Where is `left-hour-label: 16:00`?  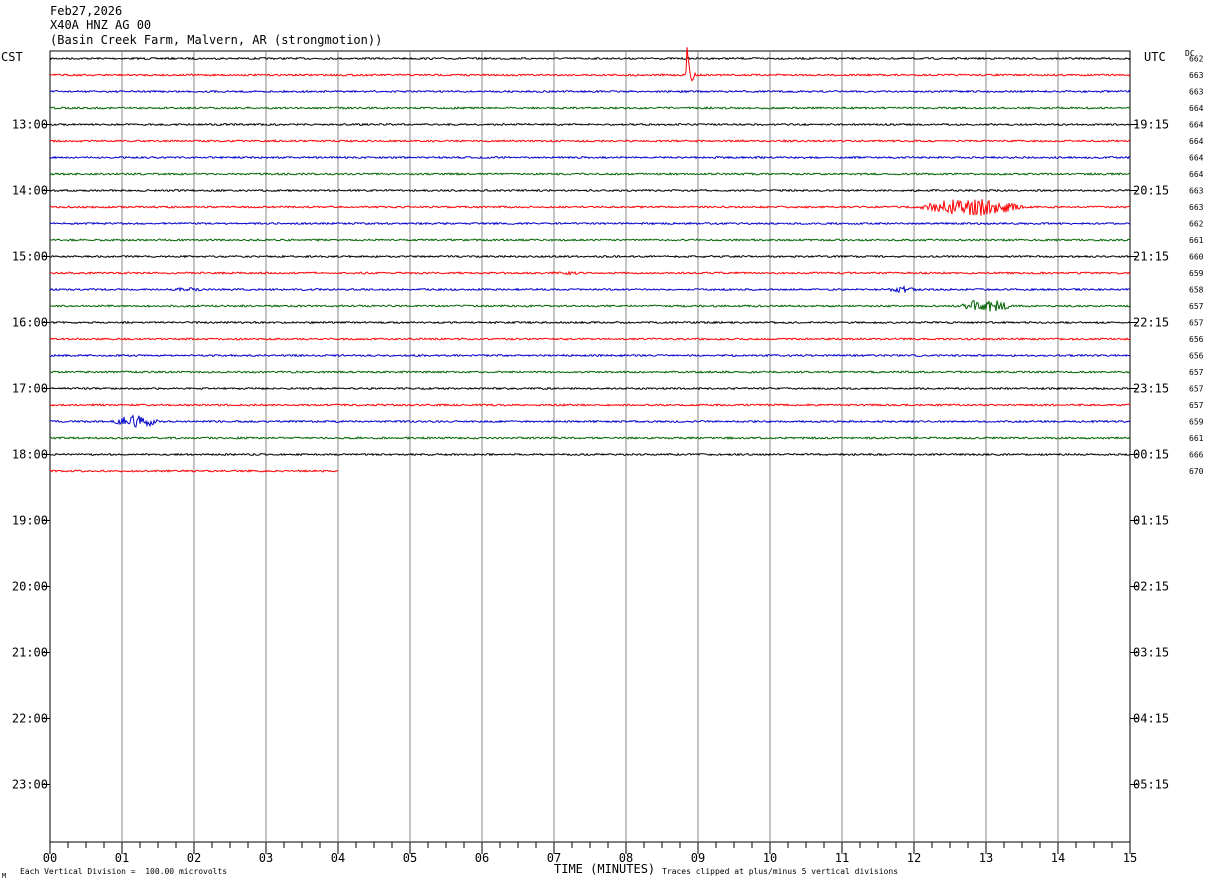
left-hour-label: 16:00 is located at coordinates (30, 323).